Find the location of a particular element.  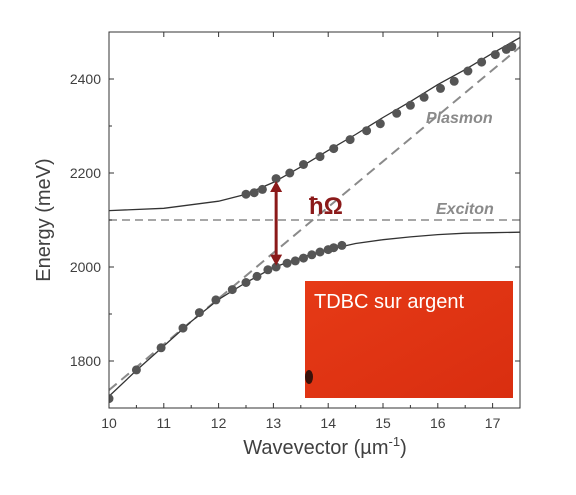

x-tick-label: 14 is located at coordinates (328, 423).